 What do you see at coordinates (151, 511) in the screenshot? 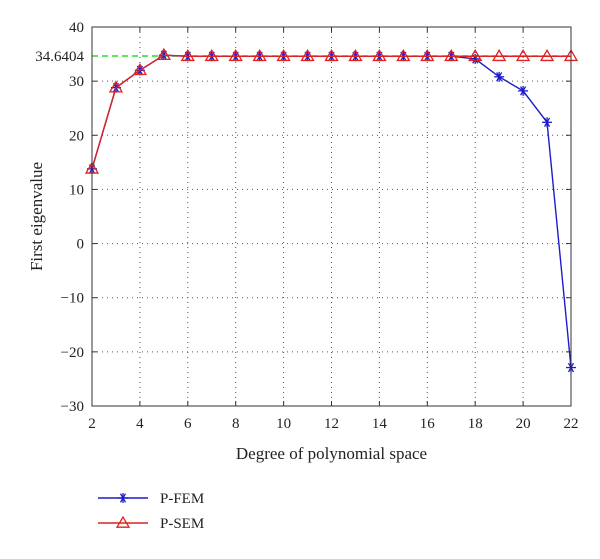
I see `legend: P-FEM P-SEM` at bounding box center [151, 511].